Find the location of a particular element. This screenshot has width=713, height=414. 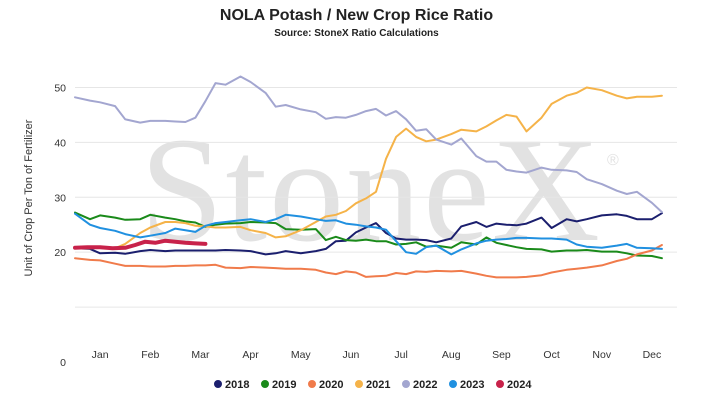

legend-item-2023: 2023 is located at coordinates (466, 385).